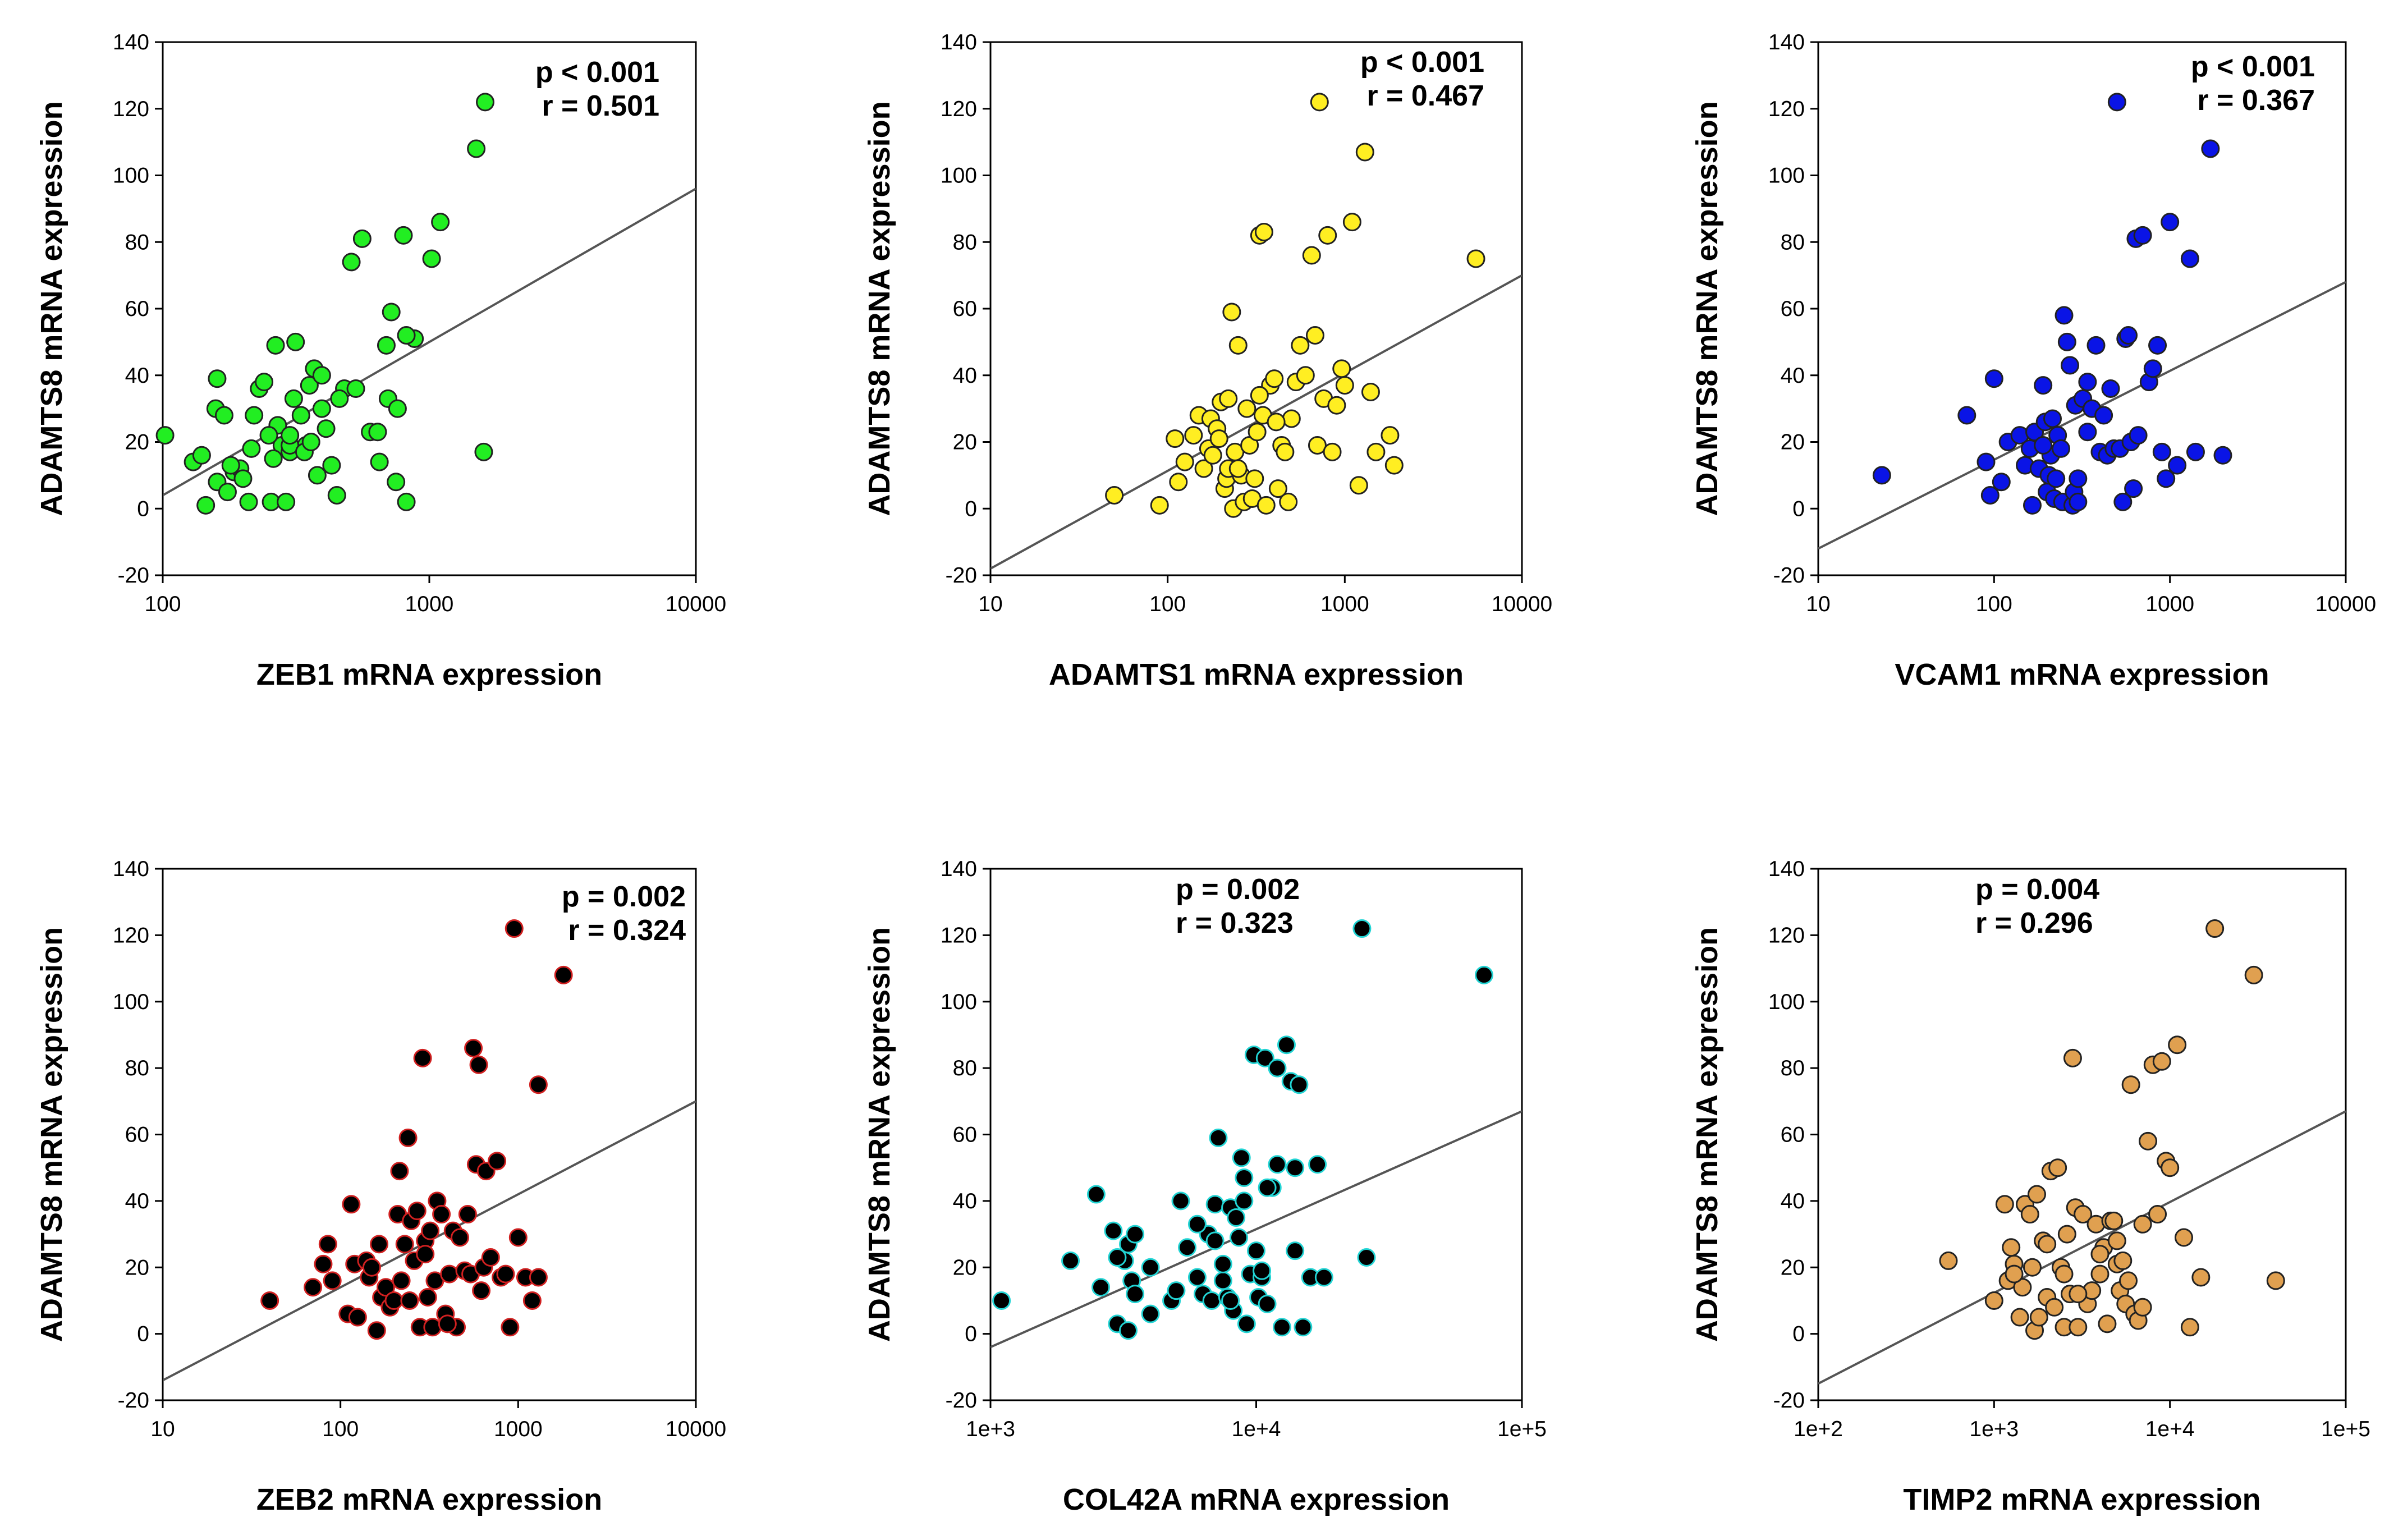 The image size is (2403, 1540). I want to click on zeb1-y-tick-label: 20, so click(137, 442).